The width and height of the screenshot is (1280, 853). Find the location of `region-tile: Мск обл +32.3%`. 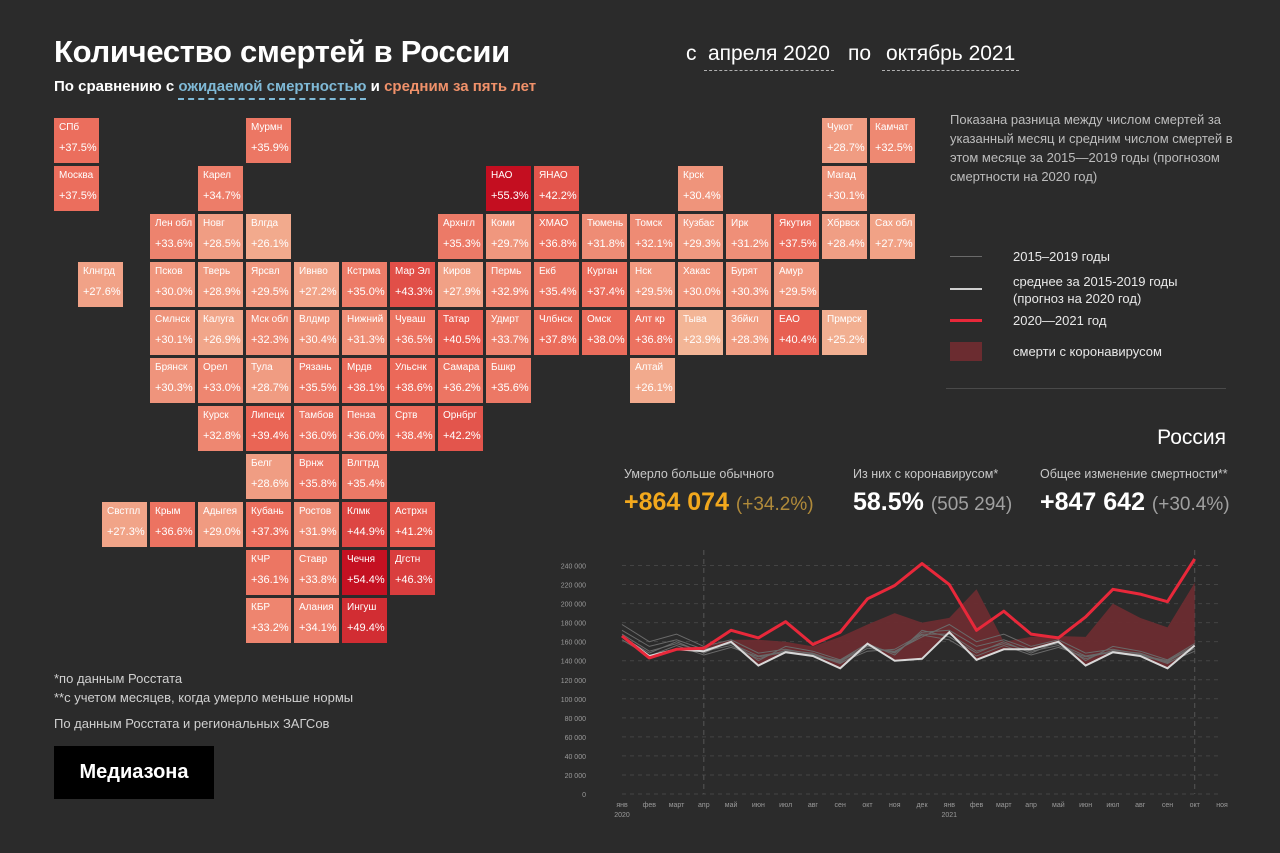

region-tile: Мск обл +32.3% is located at coordinates (268, 332).